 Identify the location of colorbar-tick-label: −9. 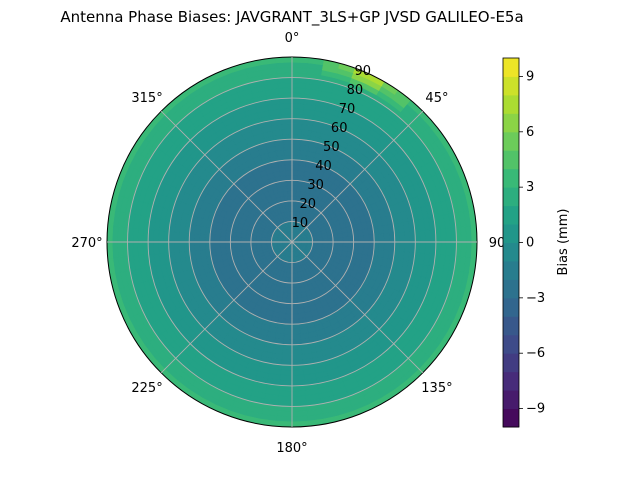
(535, 409).